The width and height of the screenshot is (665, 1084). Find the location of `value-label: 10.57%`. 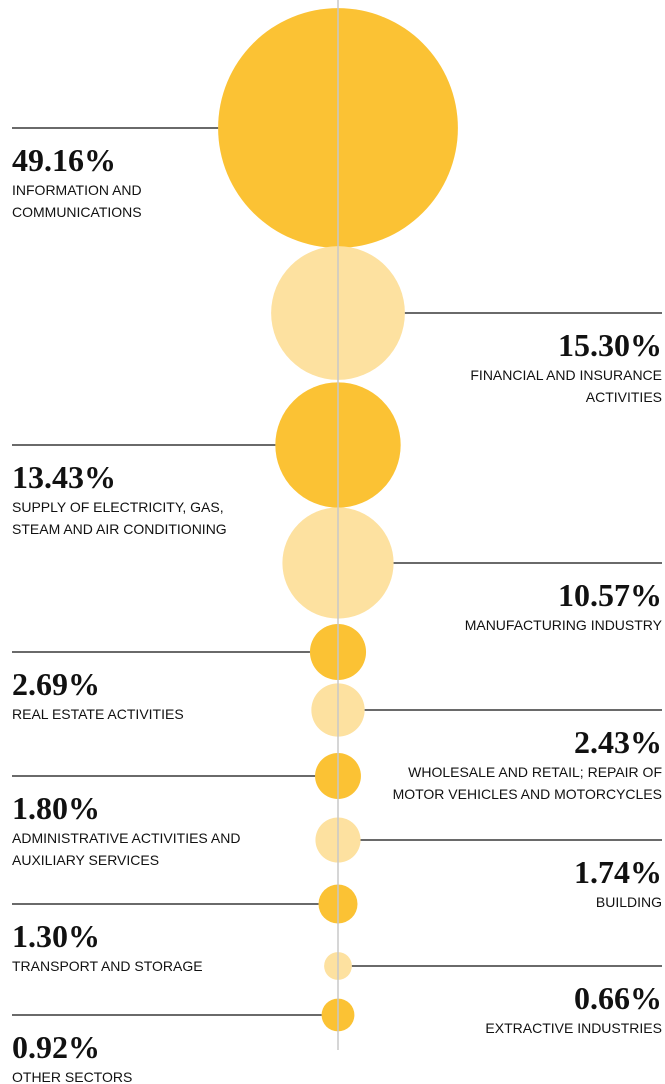

value-label: 10.57% is located at coordinates (610, 595).